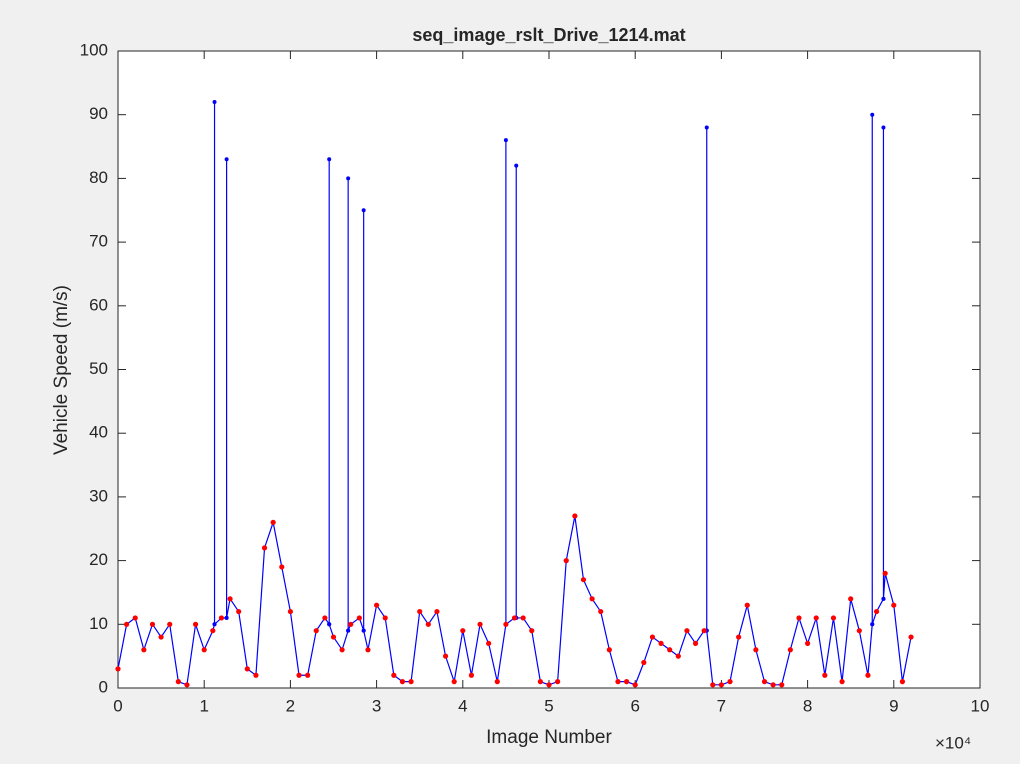 The image size is (1020, 764). Describe the element at coordinates (807, 705) in the screenshot. I see `x-tick-label: 8` at that location.